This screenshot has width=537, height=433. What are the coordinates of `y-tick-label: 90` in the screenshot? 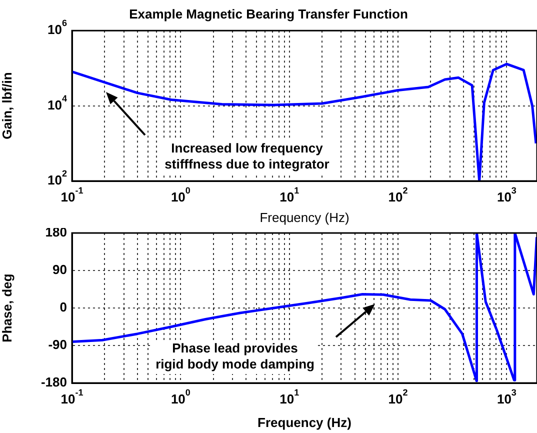 It's located at (60, 270).